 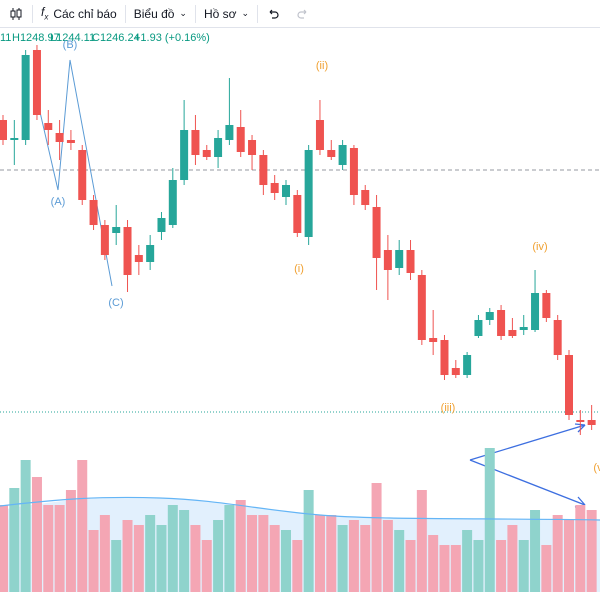 What do you see at coordinates (596, 468) in the screenshot?
I see `wave-label: (v` at bounding box center [596, 468].